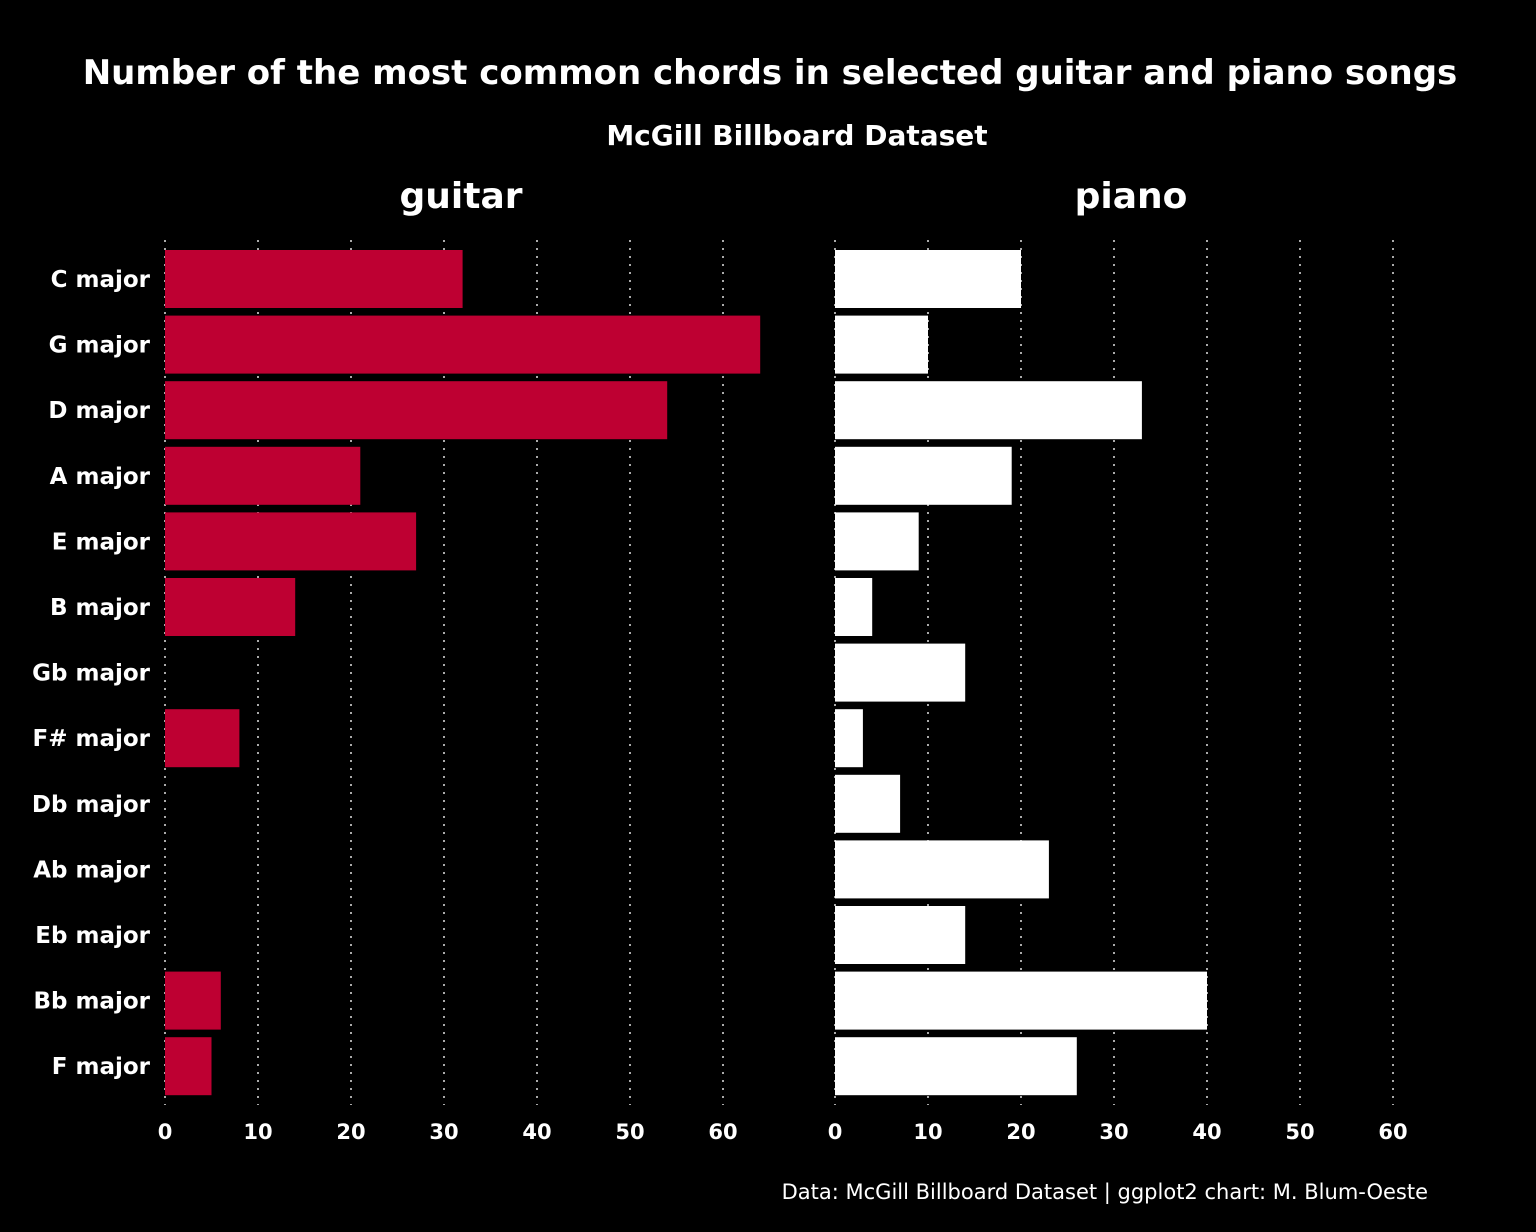 Image resolution: width=1536 pixels, height=1232 pixels. Describe the element at coordinates (91, 739) in the screenshot. I see `y-tick-label: F# major` at that location.